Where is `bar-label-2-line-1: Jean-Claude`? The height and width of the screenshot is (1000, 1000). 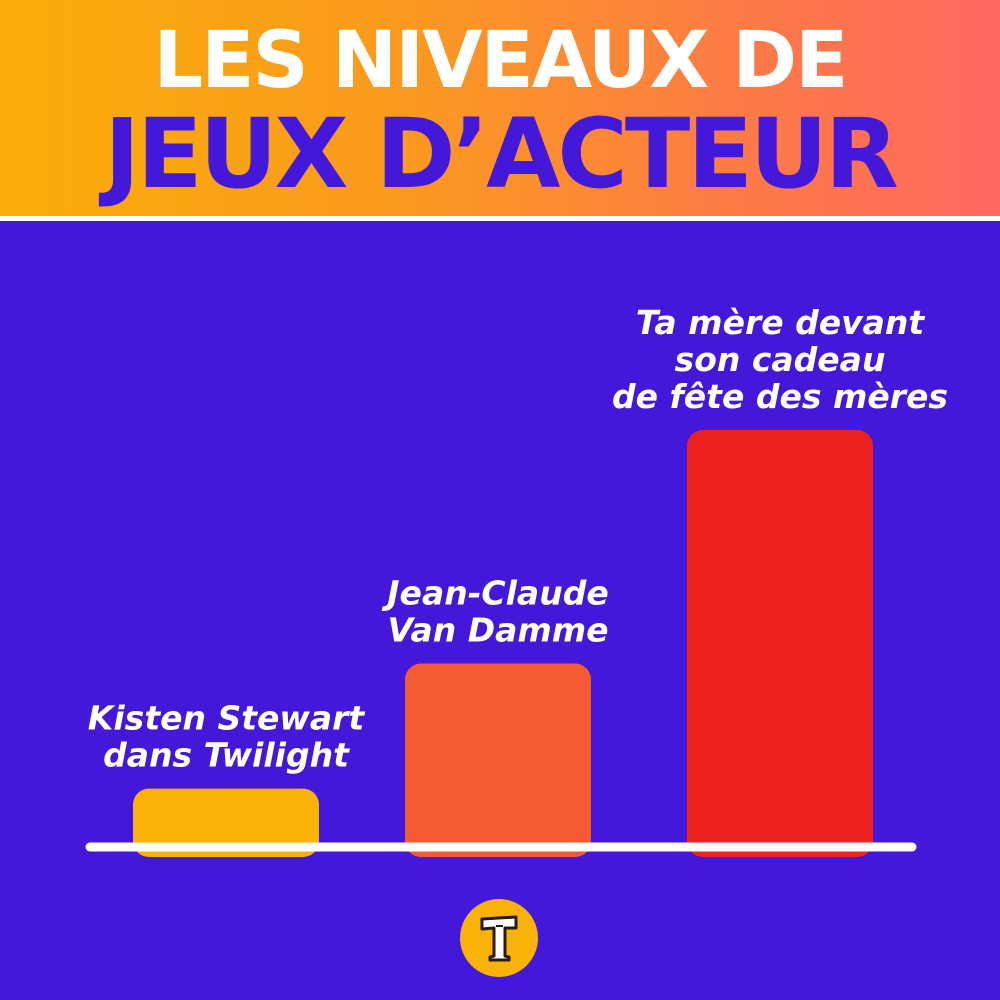
bar-label-2-line-1: Jean-Claude is located at coordinates (494, 593).